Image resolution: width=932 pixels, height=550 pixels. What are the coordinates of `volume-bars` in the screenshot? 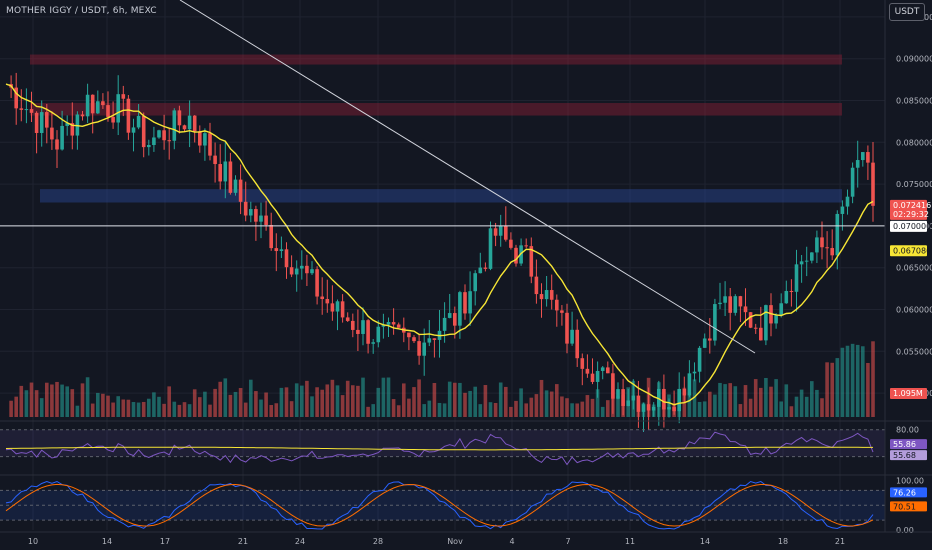 It's located at (442, 379).